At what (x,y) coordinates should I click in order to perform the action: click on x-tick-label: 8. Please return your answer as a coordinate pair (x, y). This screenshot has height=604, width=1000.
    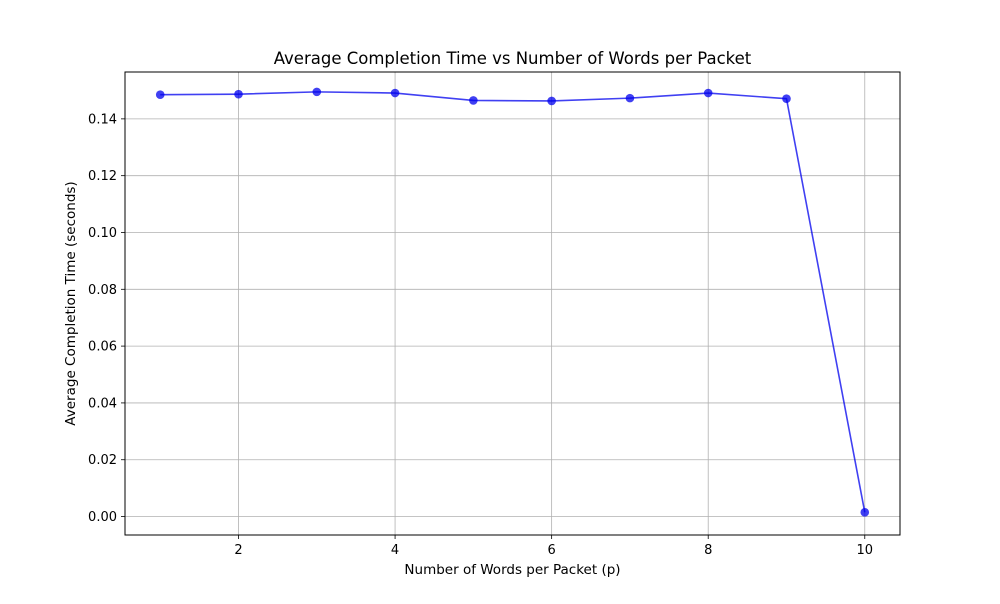
    Looking at the image, I should click on (708, 550).